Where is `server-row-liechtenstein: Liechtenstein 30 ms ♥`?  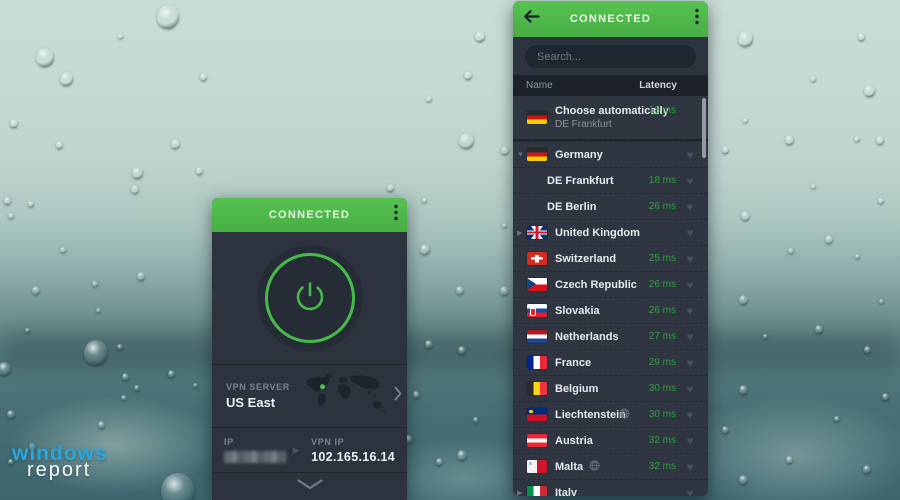 server-row-liechtenstein: Liechtenstein 30 ms ♥ is located at coordinates (610, 414).